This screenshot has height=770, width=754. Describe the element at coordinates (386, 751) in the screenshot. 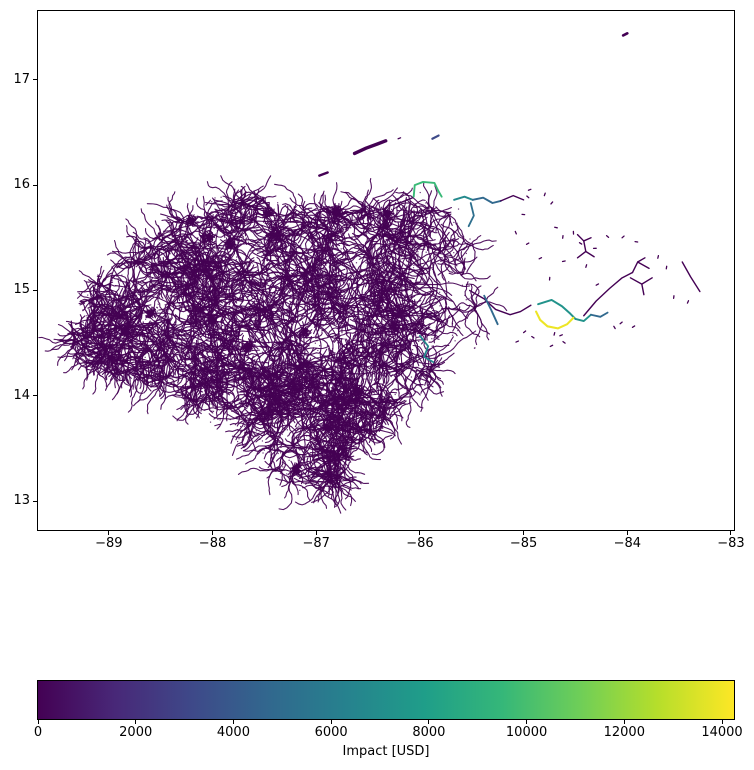

I see `colorbar-label: Impact [USD]` at that location.